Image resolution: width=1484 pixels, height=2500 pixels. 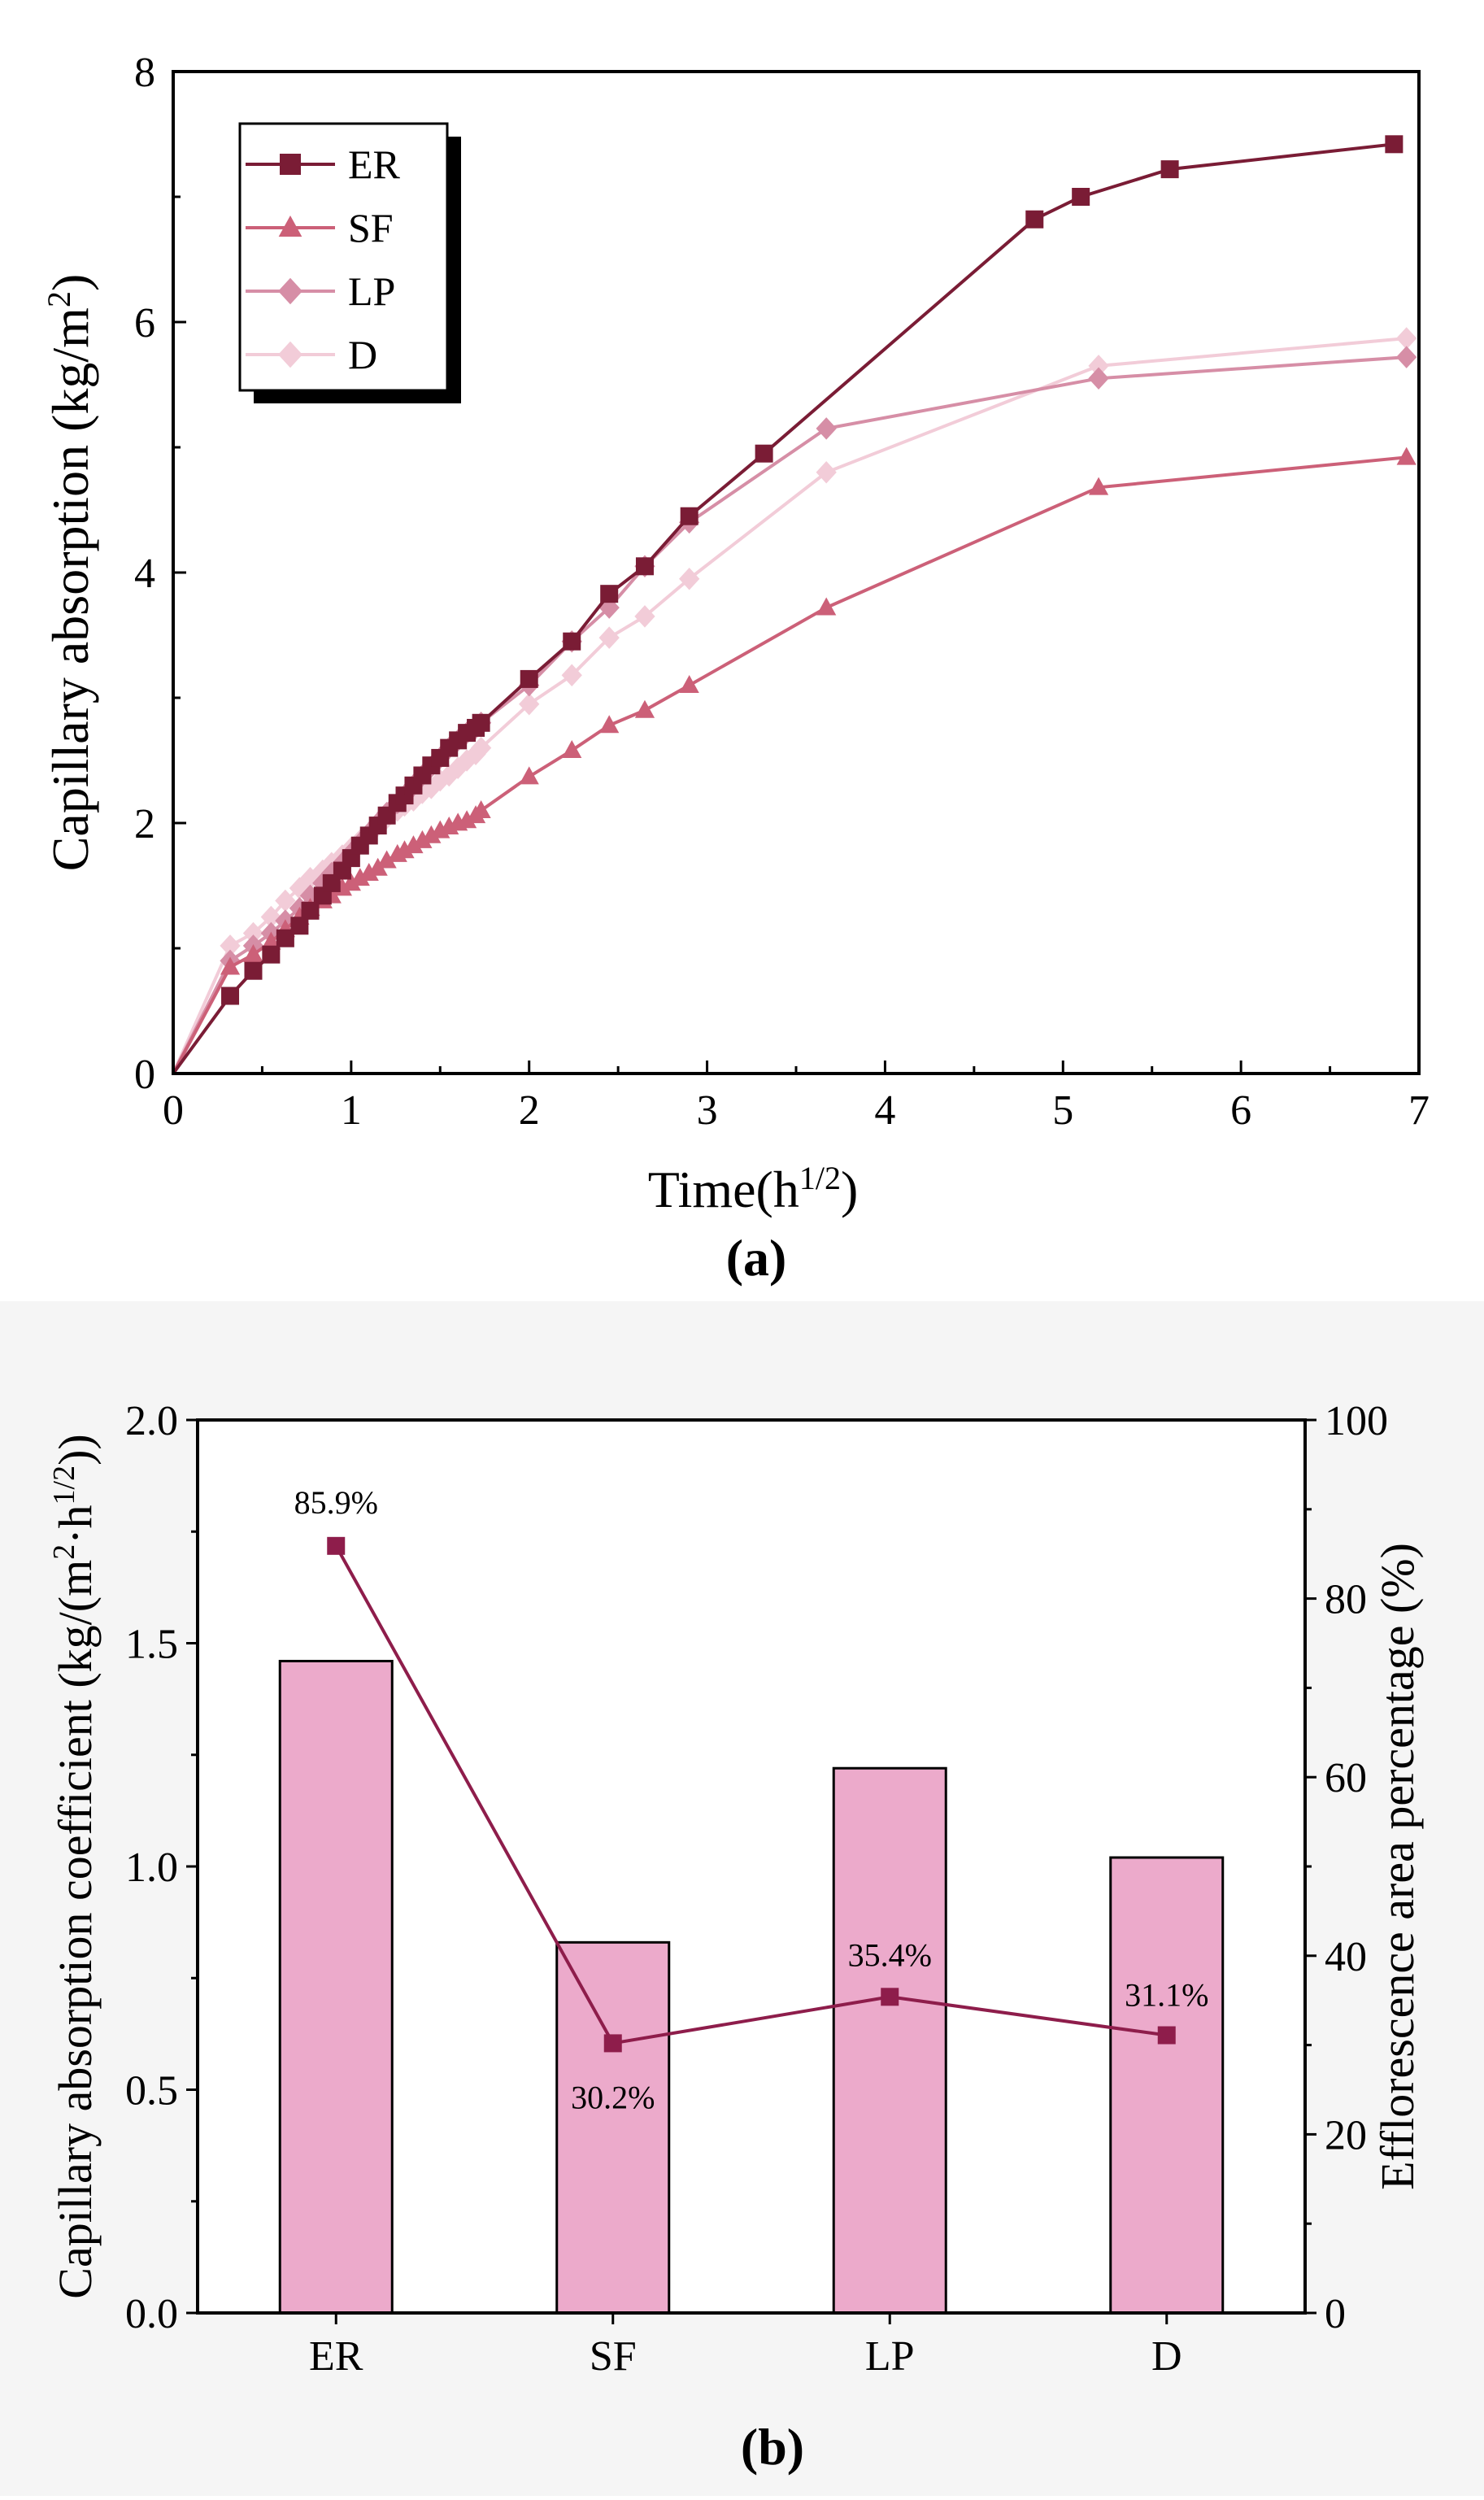 What do you see at coordinates (890, 1954) in the screenshot?
I see `data-label-lp: 35.4%` at bounding box center [890, 1954].